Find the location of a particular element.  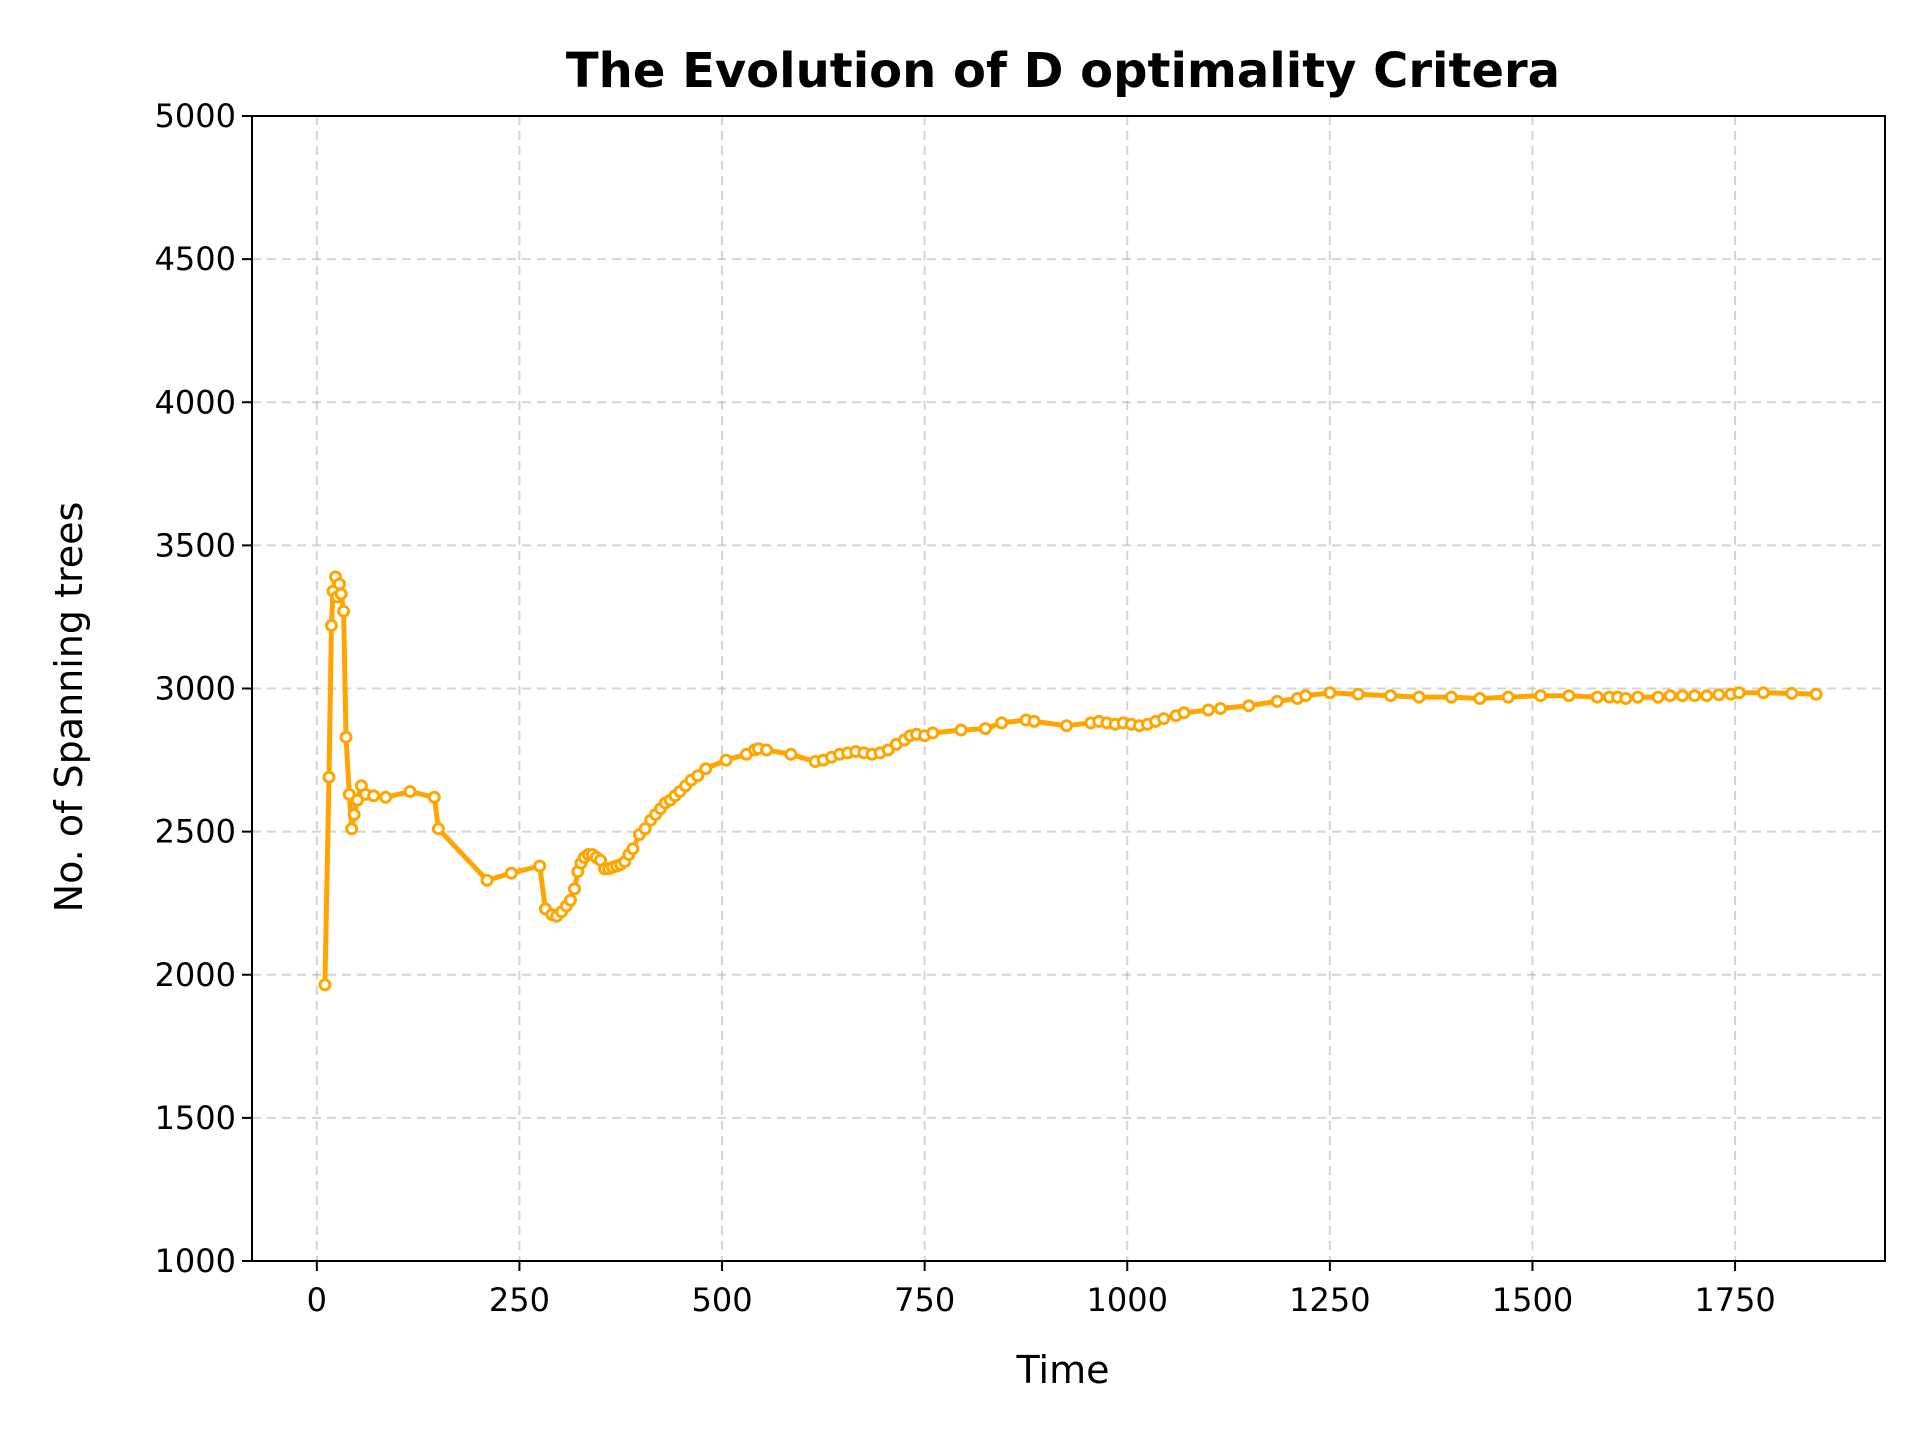

y-tick-label: 2500 is located at coordinates (195, 832).